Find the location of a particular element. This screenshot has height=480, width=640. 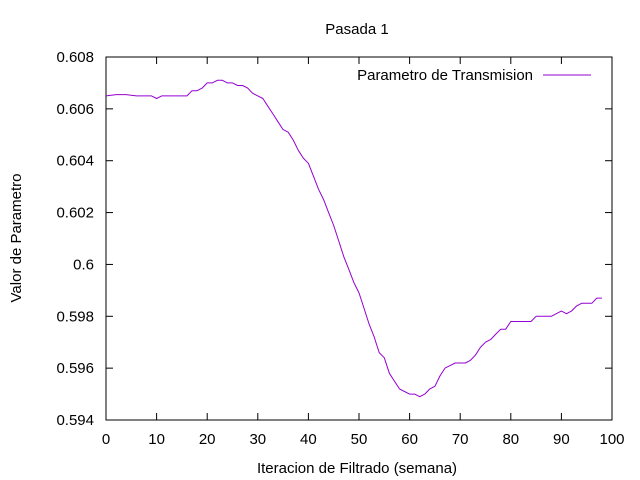

y-tick-label: 0.606 is located at coordinates (75, 109).